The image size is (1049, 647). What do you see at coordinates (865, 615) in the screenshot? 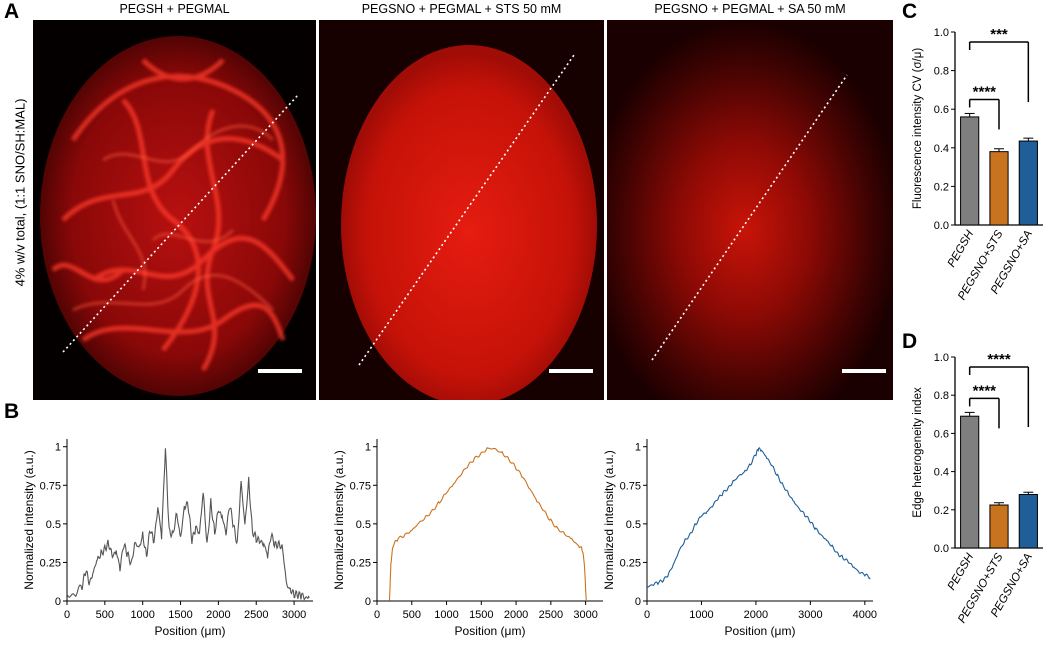
I see `x-tick-label: 4000` at bounding box center [865, 615].